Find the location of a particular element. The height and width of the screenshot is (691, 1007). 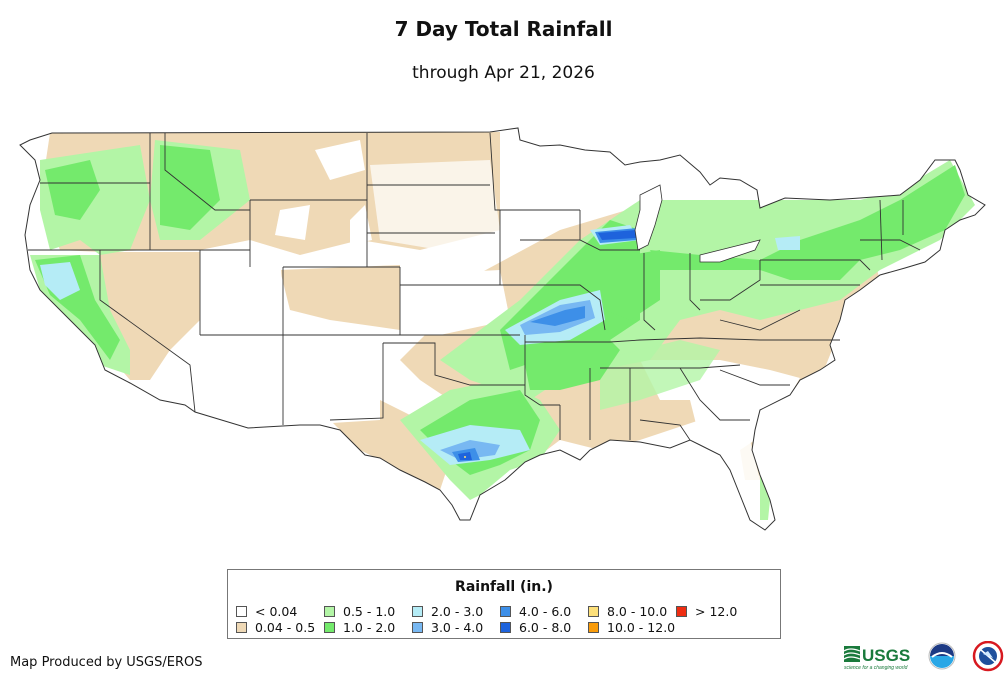

legend-item: 1.0 - 2.0 is located at coordinates (368, 627).